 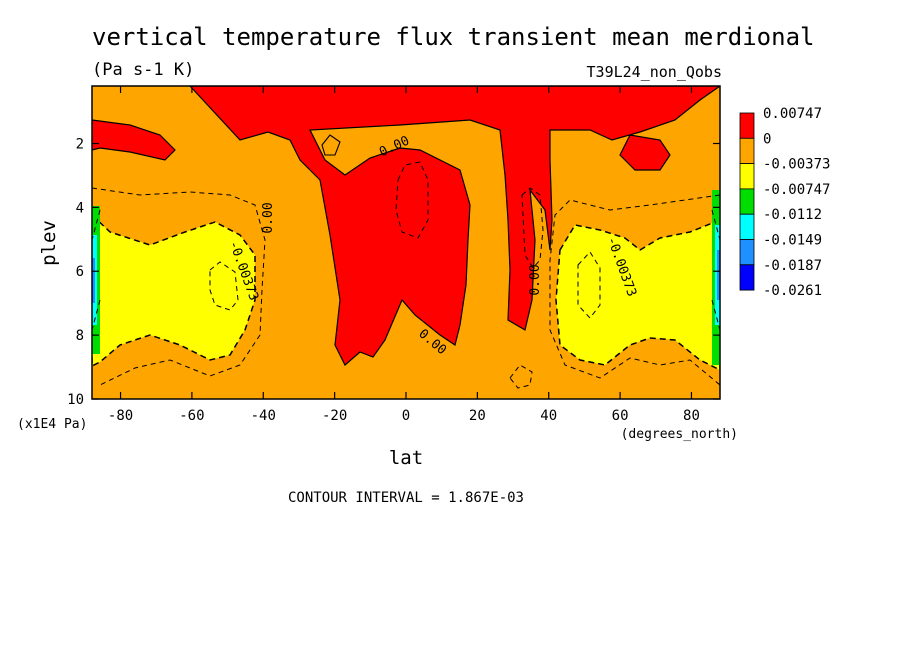 What do you see at coordinates (477, 416) in the screenshot?
I see `x-tick-label: 20` at bounding box center [477, 416].